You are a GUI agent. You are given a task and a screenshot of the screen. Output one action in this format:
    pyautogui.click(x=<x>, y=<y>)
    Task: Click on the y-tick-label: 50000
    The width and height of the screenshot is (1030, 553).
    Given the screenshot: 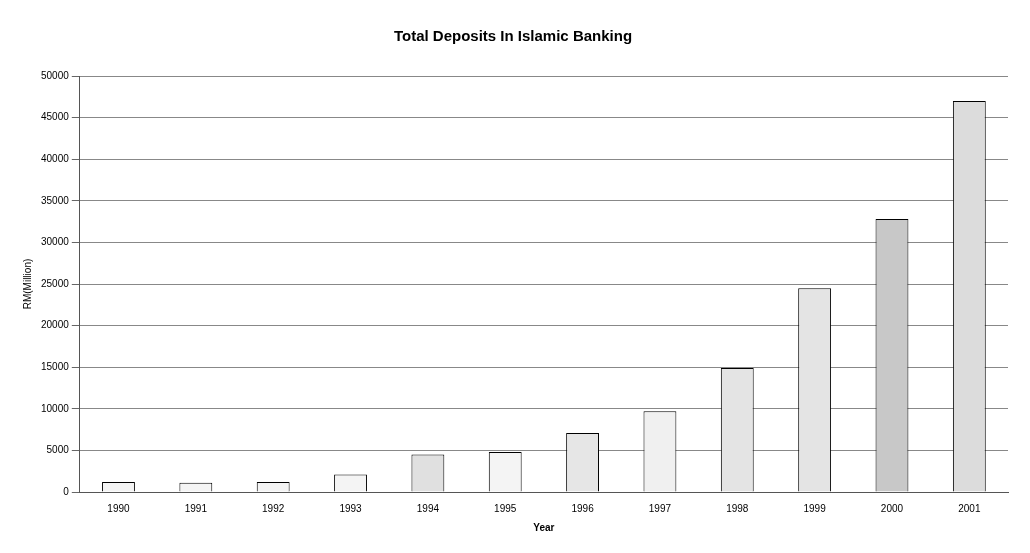 What is the action you would take?
    pyautogui.click(x=55, y=75)
    